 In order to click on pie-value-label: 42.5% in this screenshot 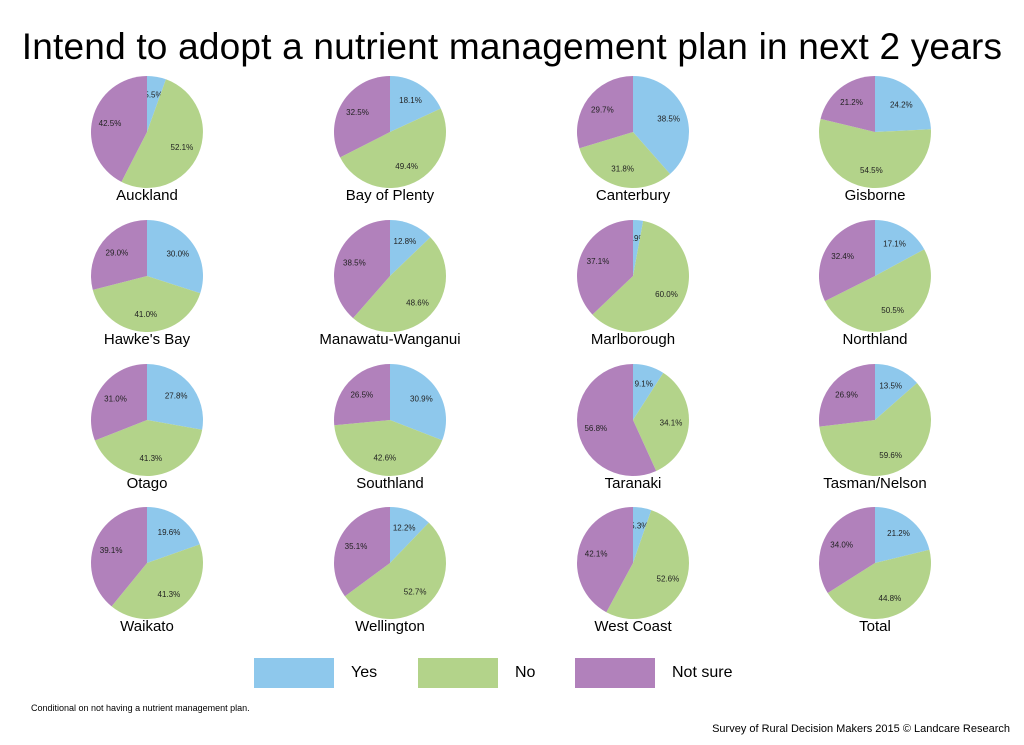, I will do `click(110, 123)`.